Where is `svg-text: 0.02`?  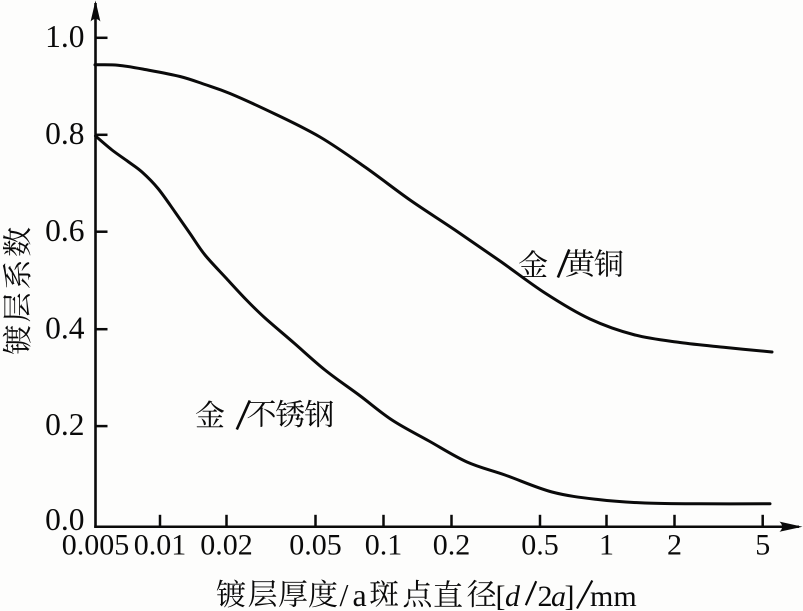
svg-text: 0.02 is located at coordinates (226, 545).